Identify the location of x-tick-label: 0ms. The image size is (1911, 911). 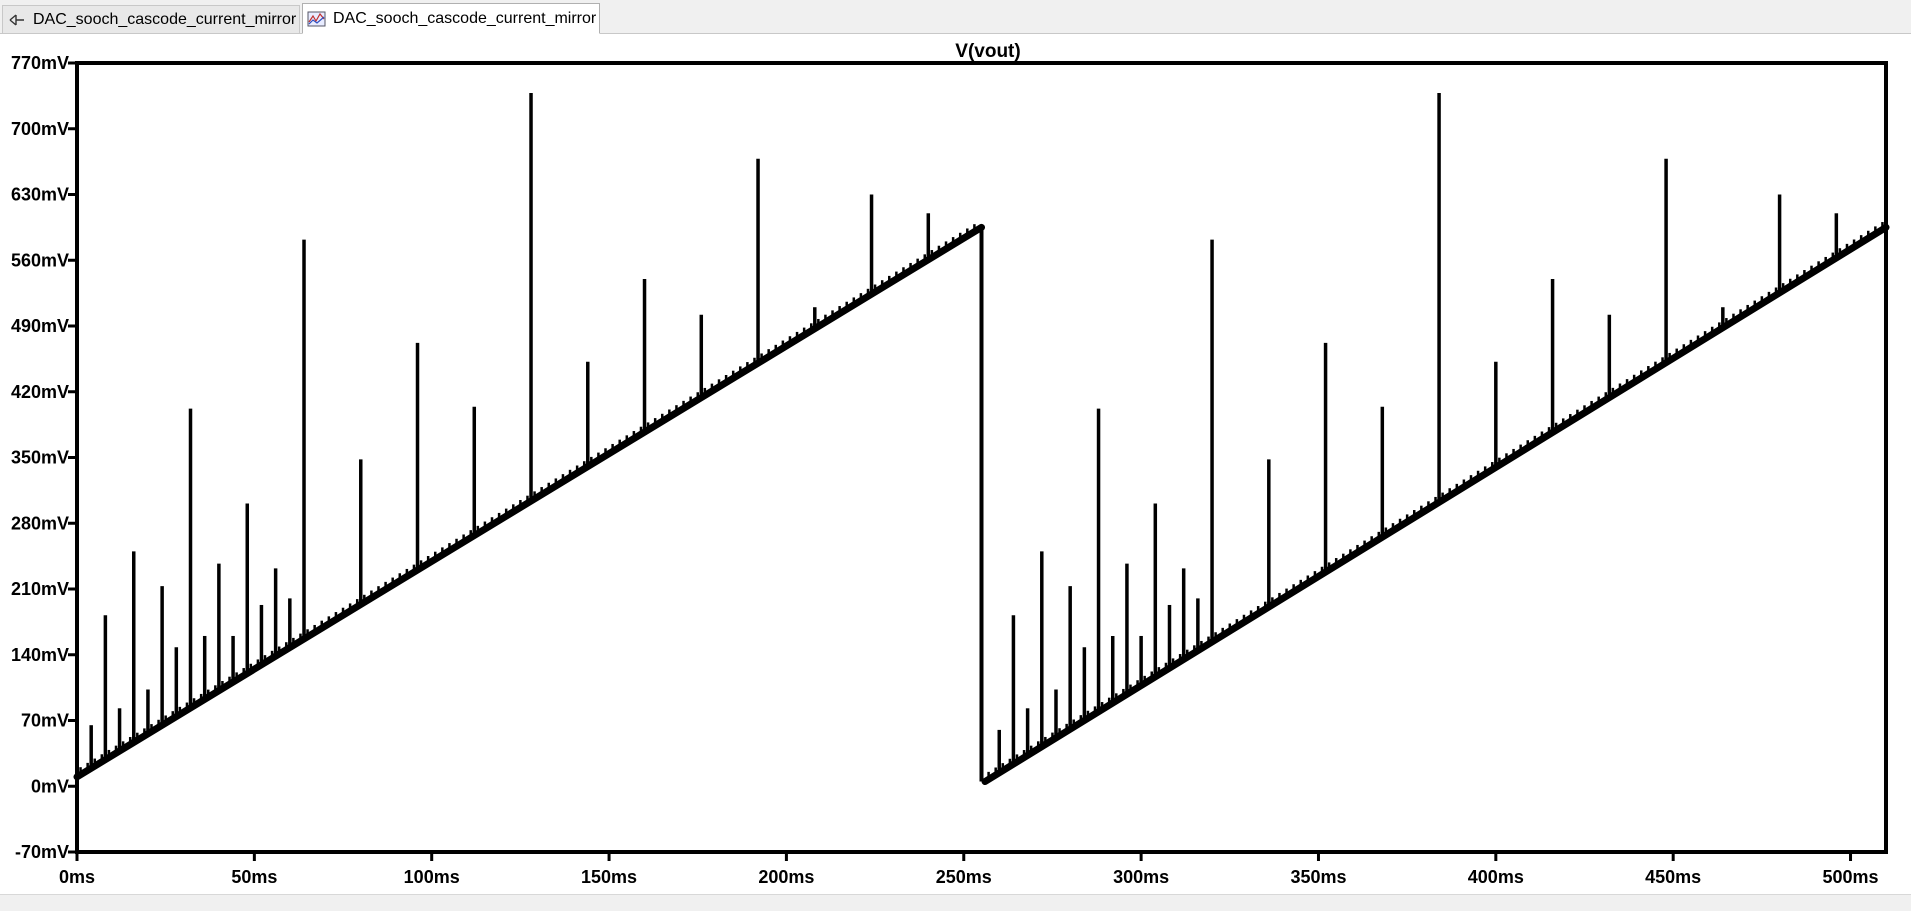
(77, 877).